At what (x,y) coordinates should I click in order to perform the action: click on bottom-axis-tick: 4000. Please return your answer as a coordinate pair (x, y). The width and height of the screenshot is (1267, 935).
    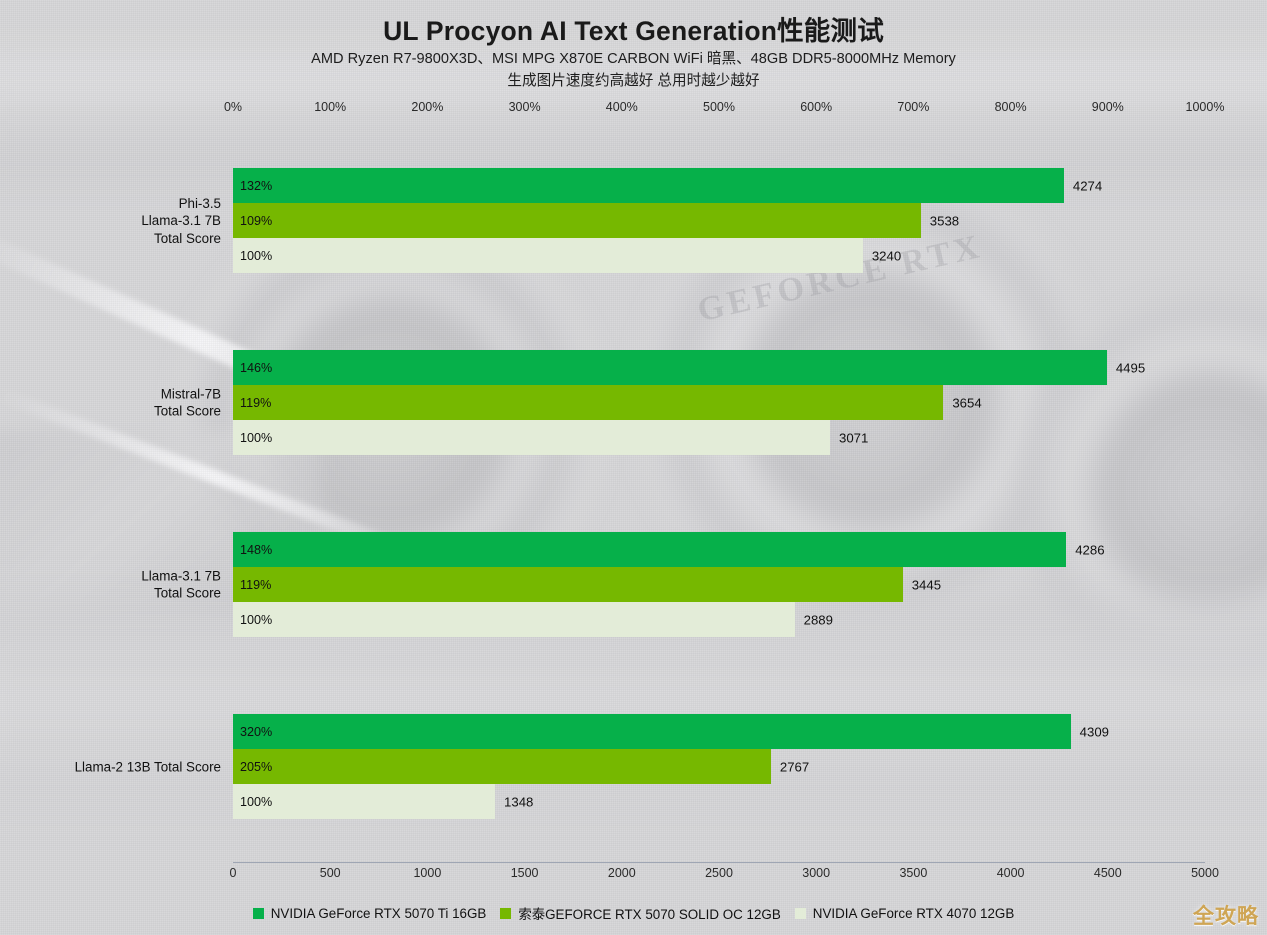
    Looking at the image, I should click on (1010, 873).